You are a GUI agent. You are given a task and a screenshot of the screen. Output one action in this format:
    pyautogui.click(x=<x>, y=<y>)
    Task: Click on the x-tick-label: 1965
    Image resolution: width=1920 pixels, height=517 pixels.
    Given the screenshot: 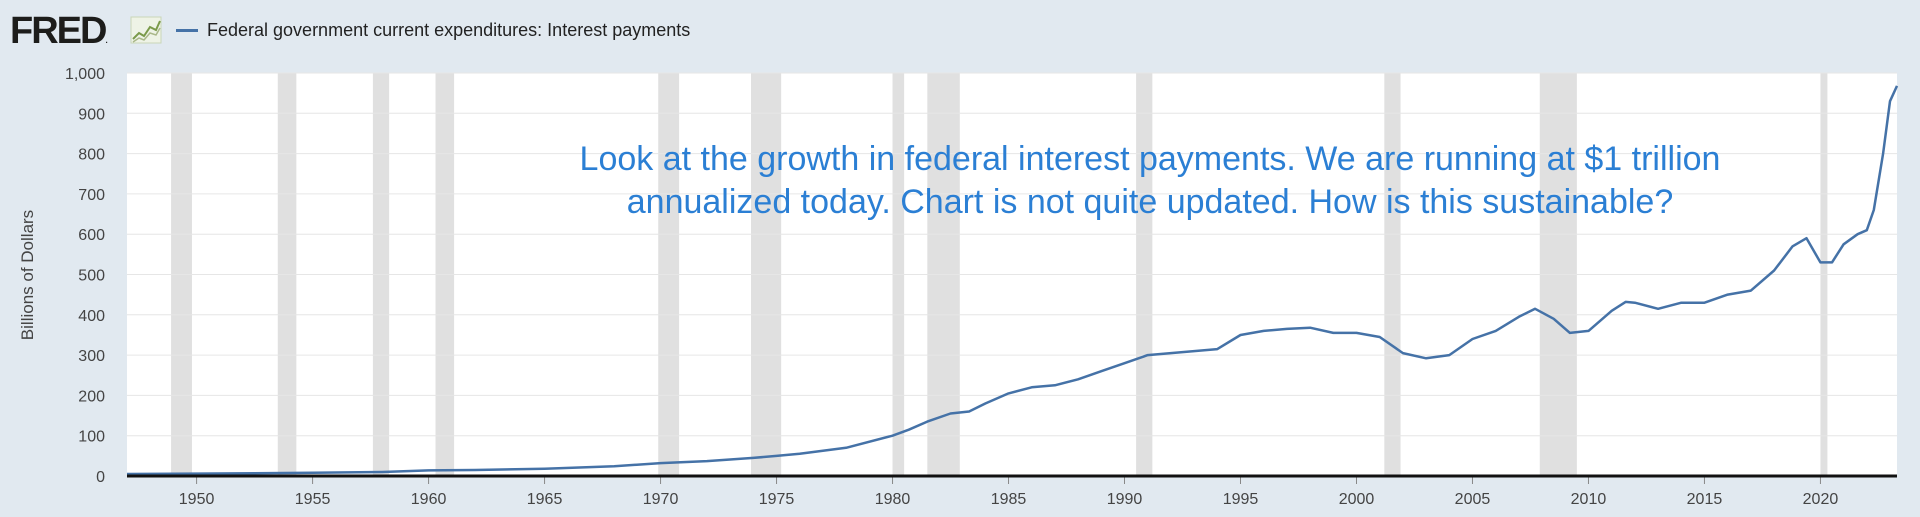 What is the action you would take?
    pyautogui.click(x=545, y=499)
    